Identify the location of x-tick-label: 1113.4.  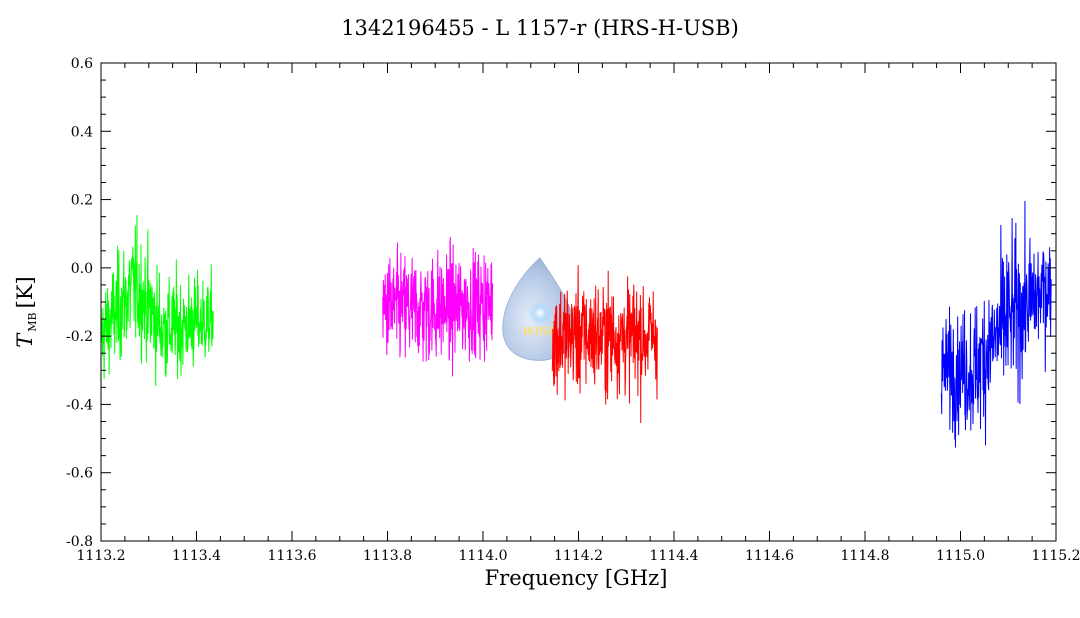
(196, 556).